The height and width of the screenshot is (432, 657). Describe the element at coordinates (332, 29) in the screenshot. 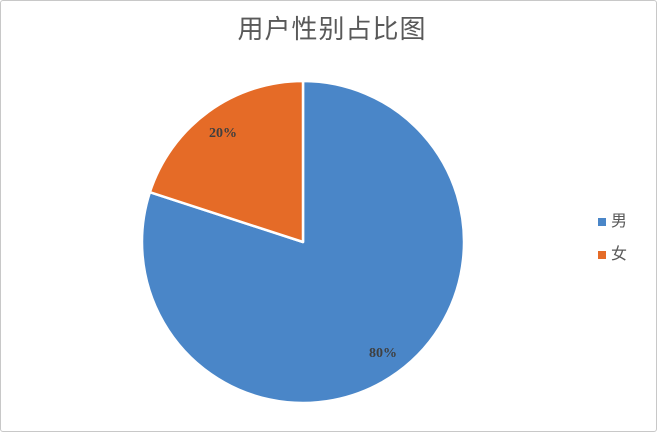

I see `chart-title: 用户性别占比图` at that location.